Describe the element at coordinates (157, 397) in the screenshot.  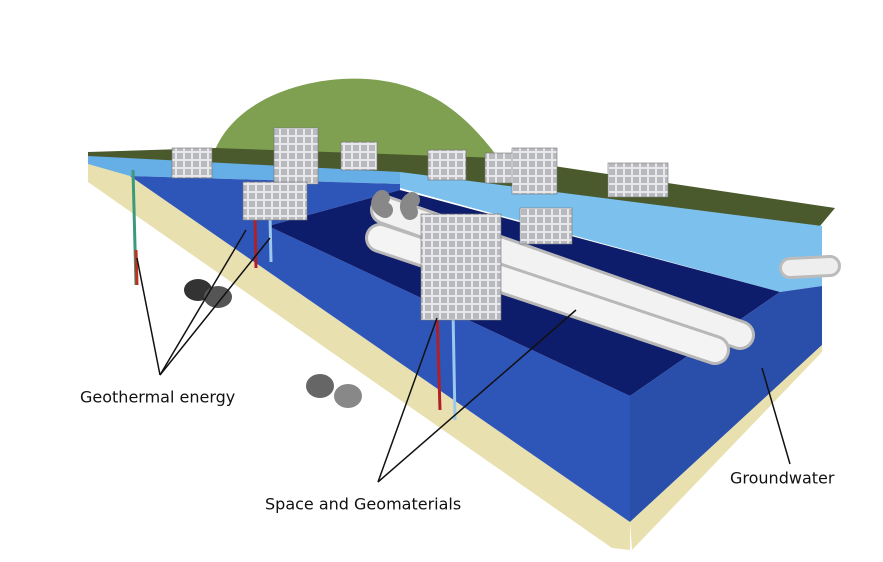
I see `geothermal-label: Geothermal energy` at that location.